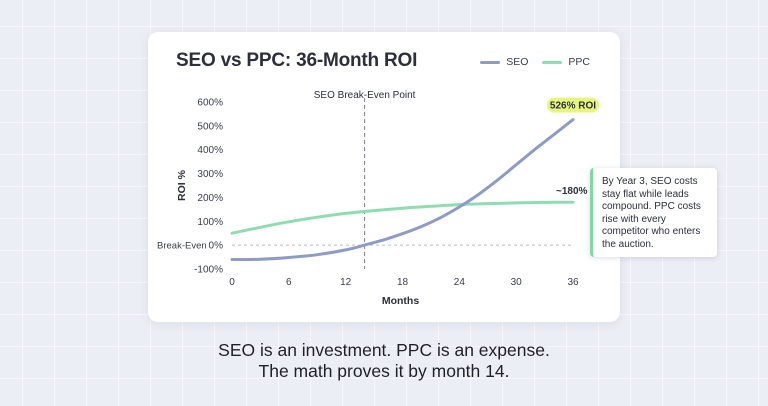 This screenshot has height=406, width=768. Describe the element at coordinates (182, 246) in the screenshot. I see `break-even-label: Break-Even` at that location.